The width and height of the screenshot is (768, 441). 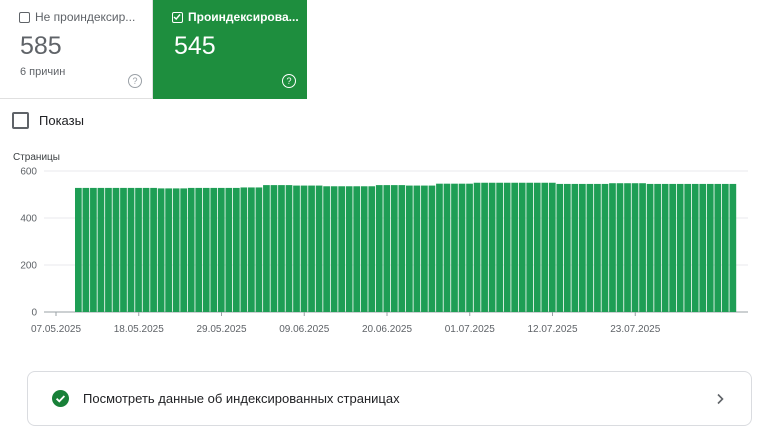 I want to click on card-not-indexed-value: 585, so click(x=41, y=46).